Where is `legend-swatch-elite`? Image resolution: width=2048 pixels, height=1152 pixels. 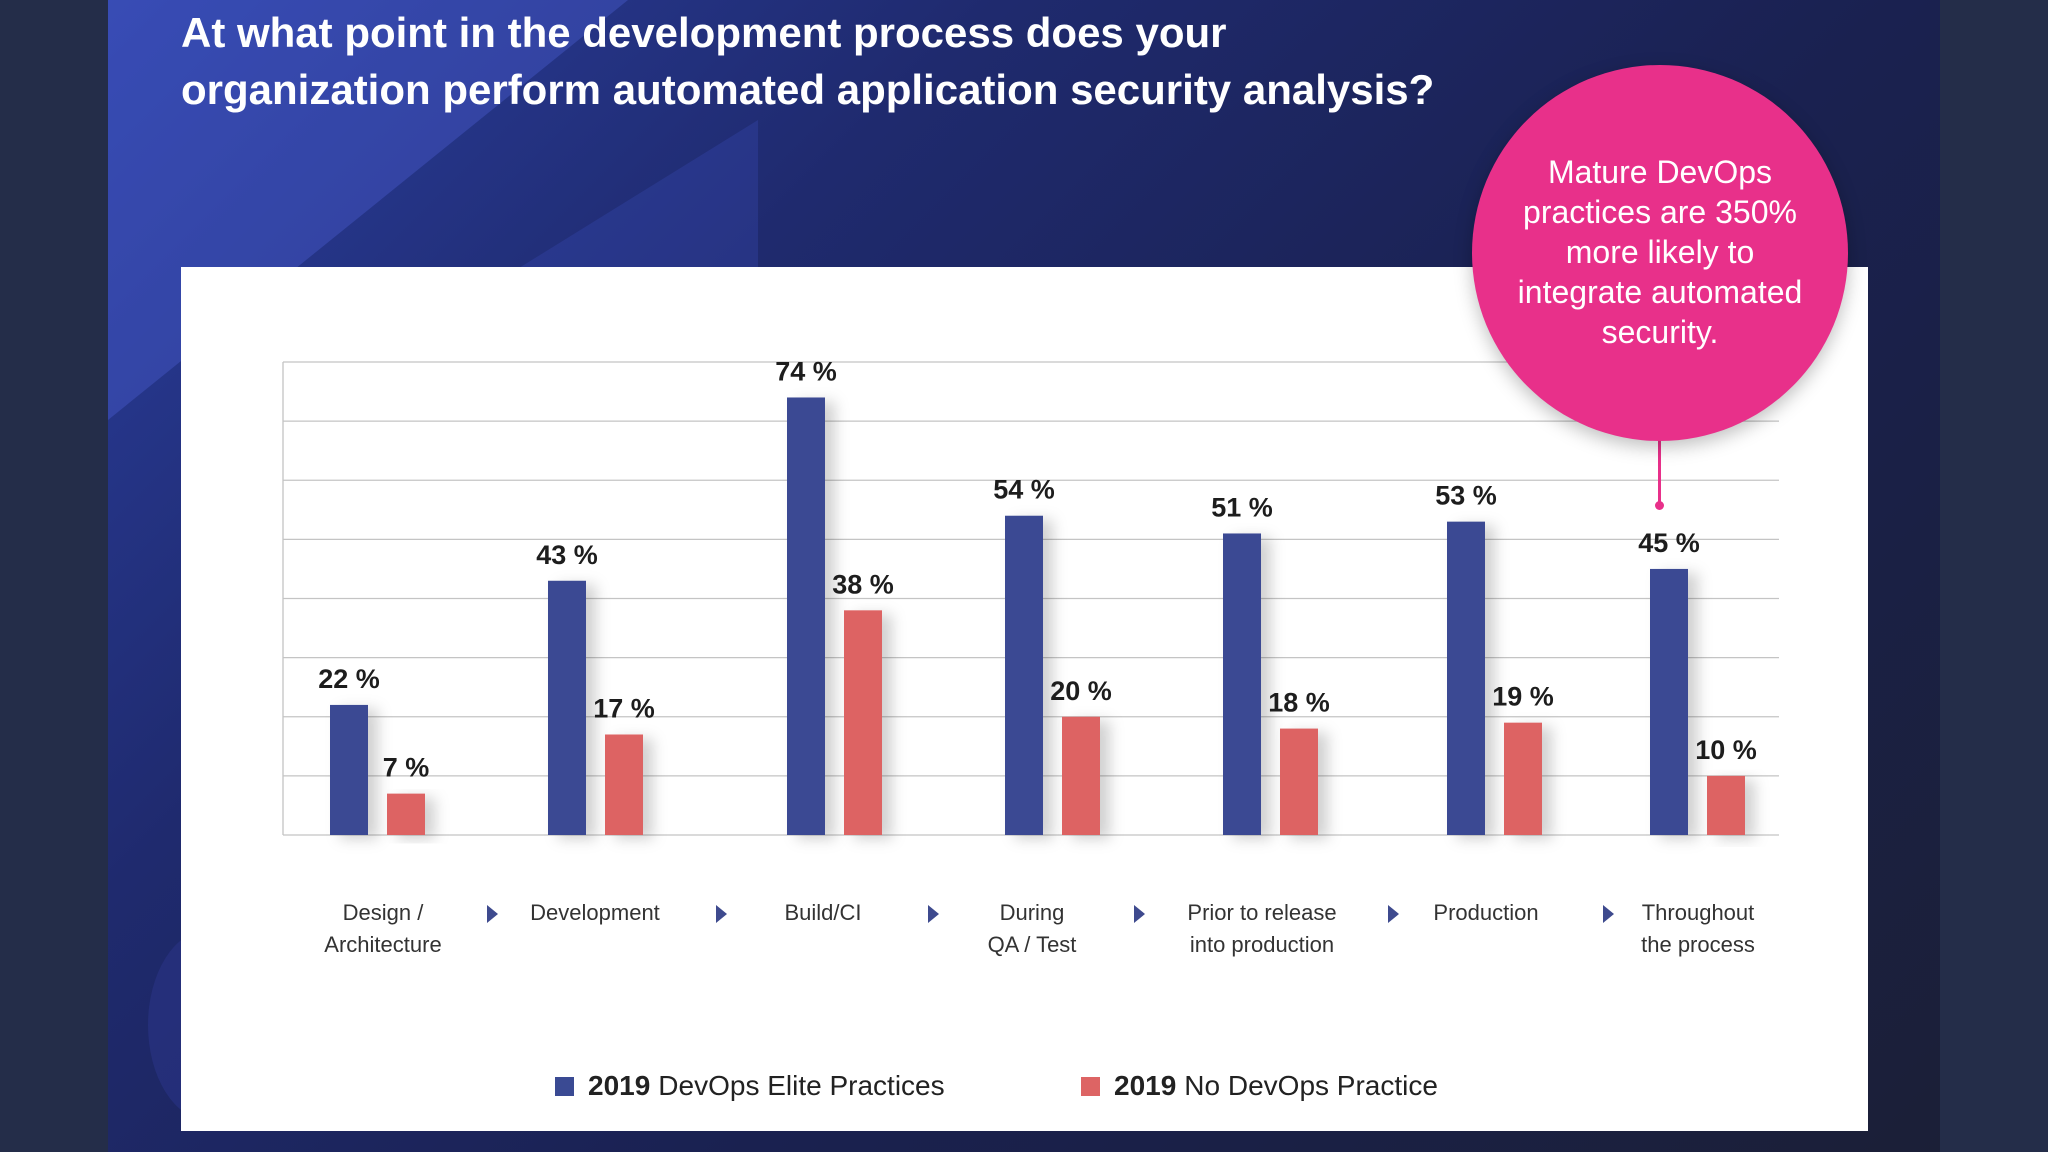
legend-swatch-elite is located at coordinates (564, 1086).